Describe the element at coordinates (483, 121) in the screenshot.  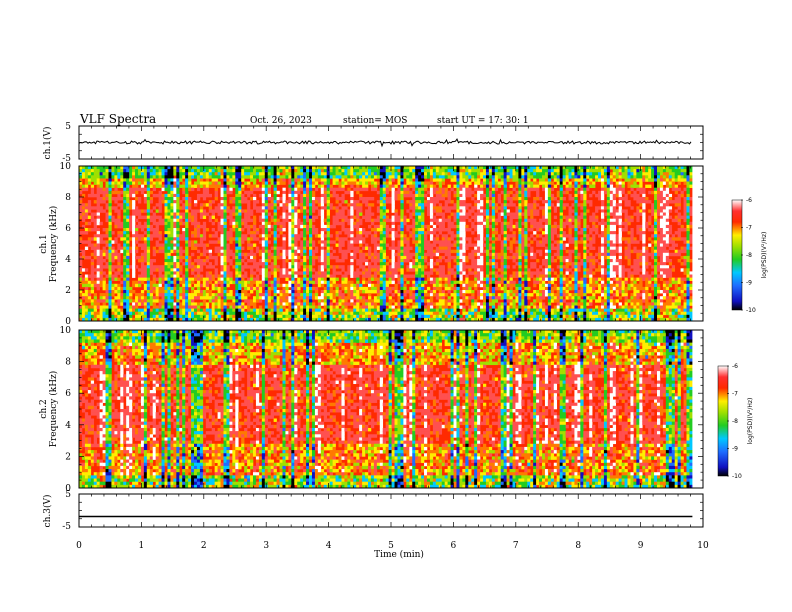
I see `chart-start-time: start UT = 17: 30: 1` at that location.